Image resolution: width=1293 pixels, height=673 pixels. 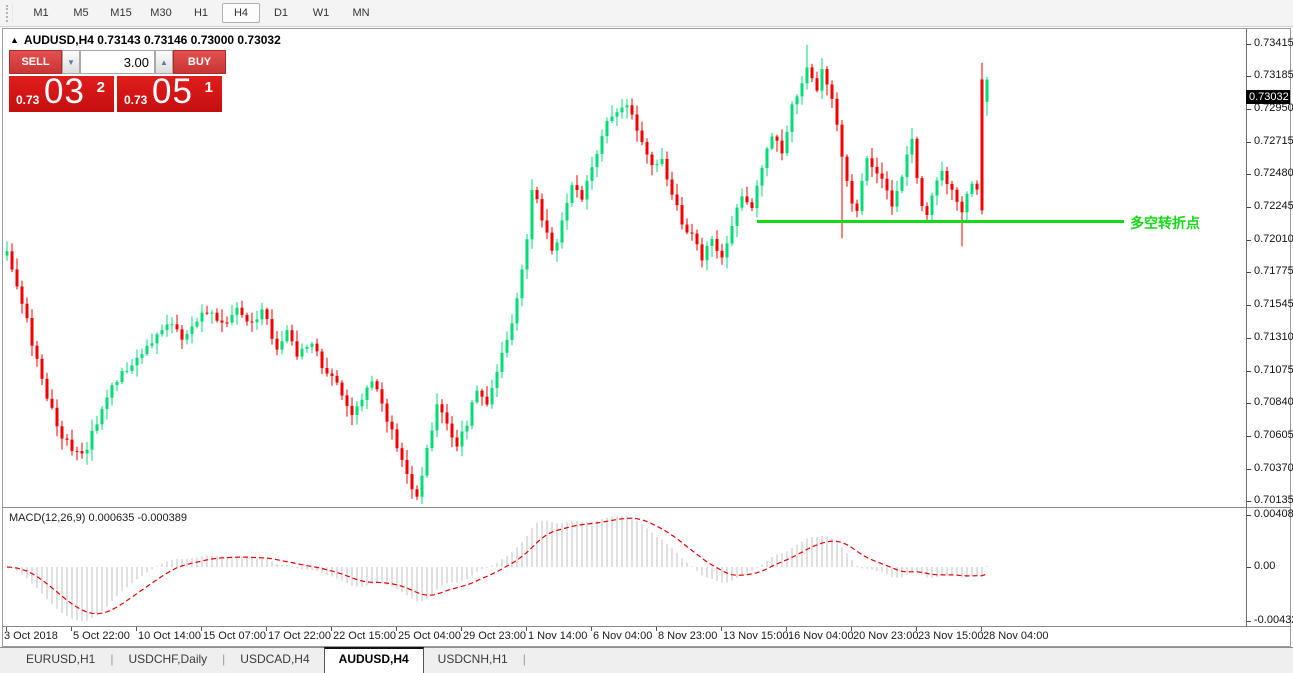 What do you see at coordinates (756, 636) in the screenshot?
I see `date-tick-label: 13 Nov 15:00` at bounding box center [756, 636].